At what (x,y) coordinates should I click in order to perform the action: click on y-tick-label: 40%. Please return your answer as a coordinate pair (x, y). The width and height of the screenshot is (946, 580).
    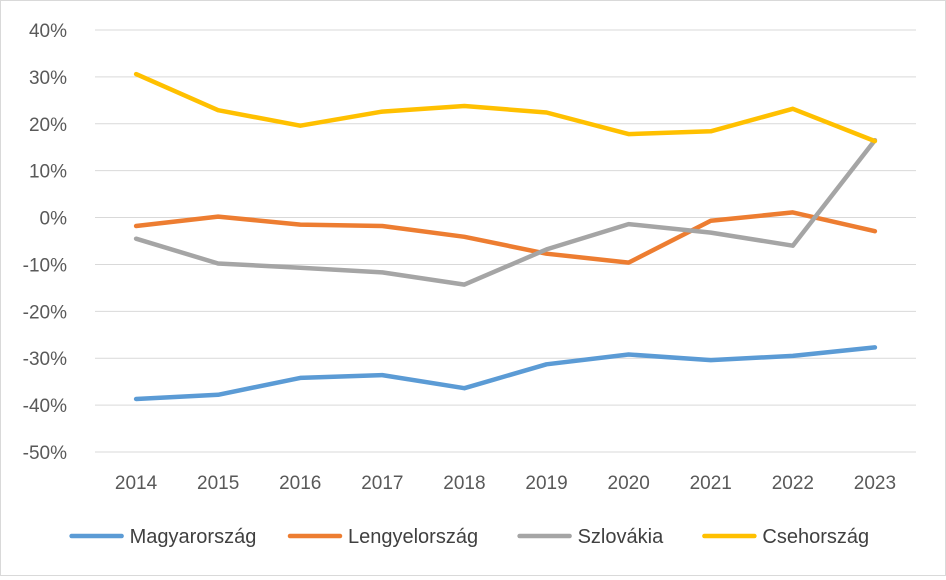
    Looking at the image, I should click on (48, 31).